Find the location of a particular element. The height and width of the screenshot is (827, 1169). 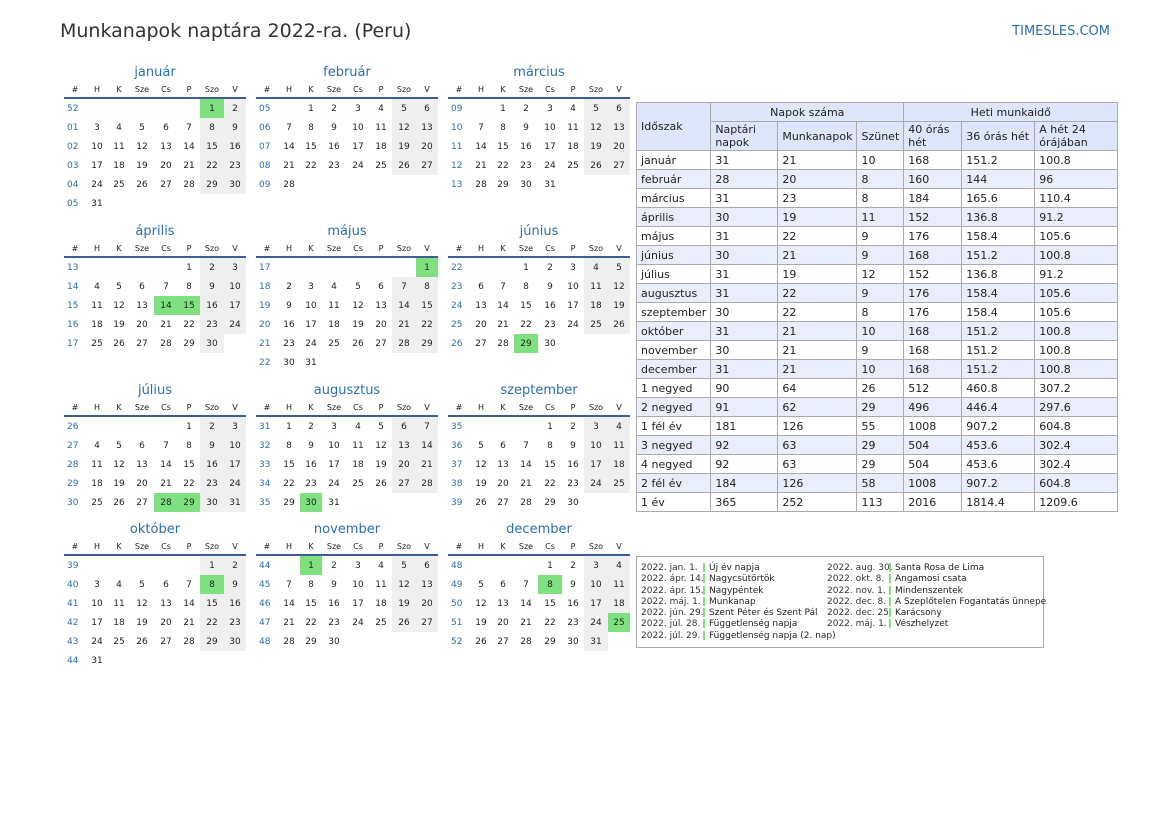

stats-row: október 31 21 10 168 151.2 100.8 is located at coordinates (877, 331).